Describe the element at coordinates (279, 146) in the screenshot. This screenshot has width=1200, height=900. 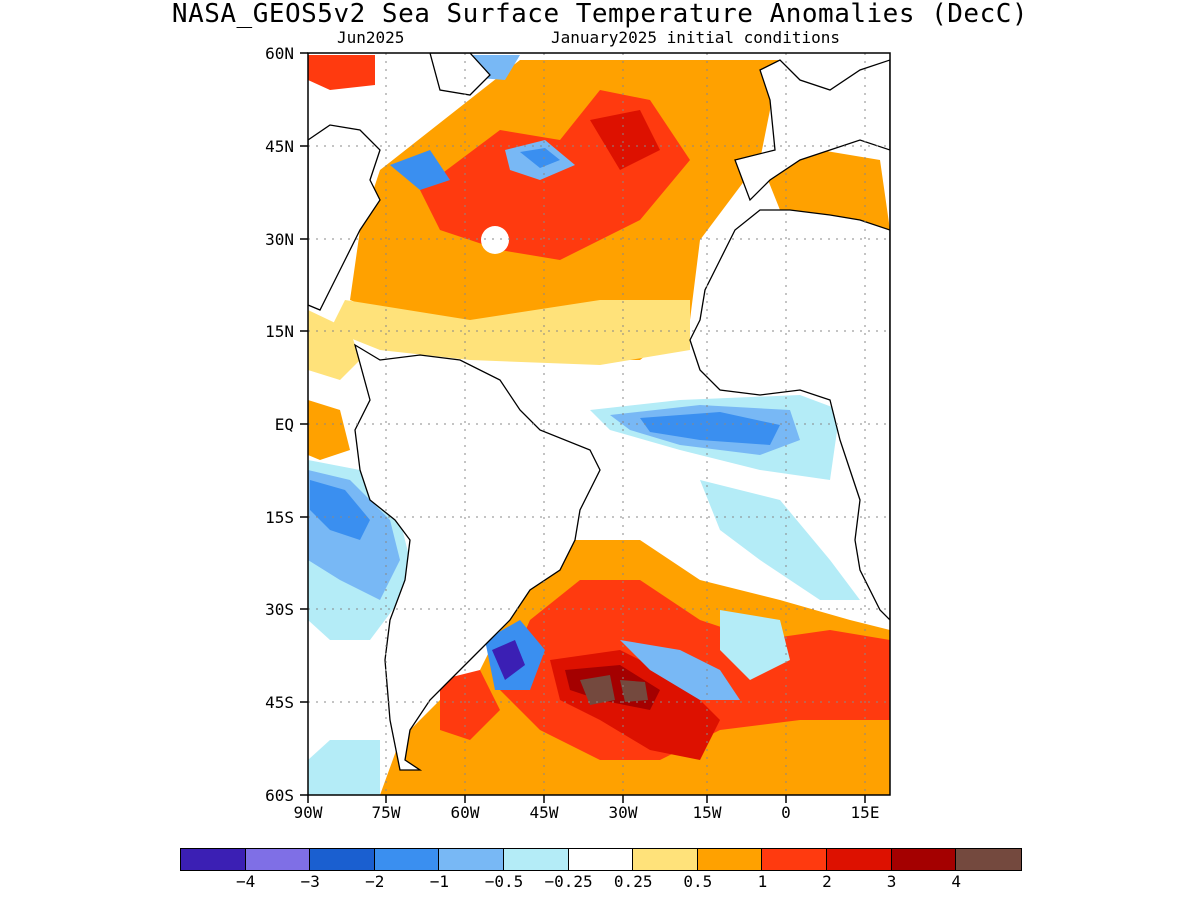
I see `lat-label-45n: 45N` at that location.